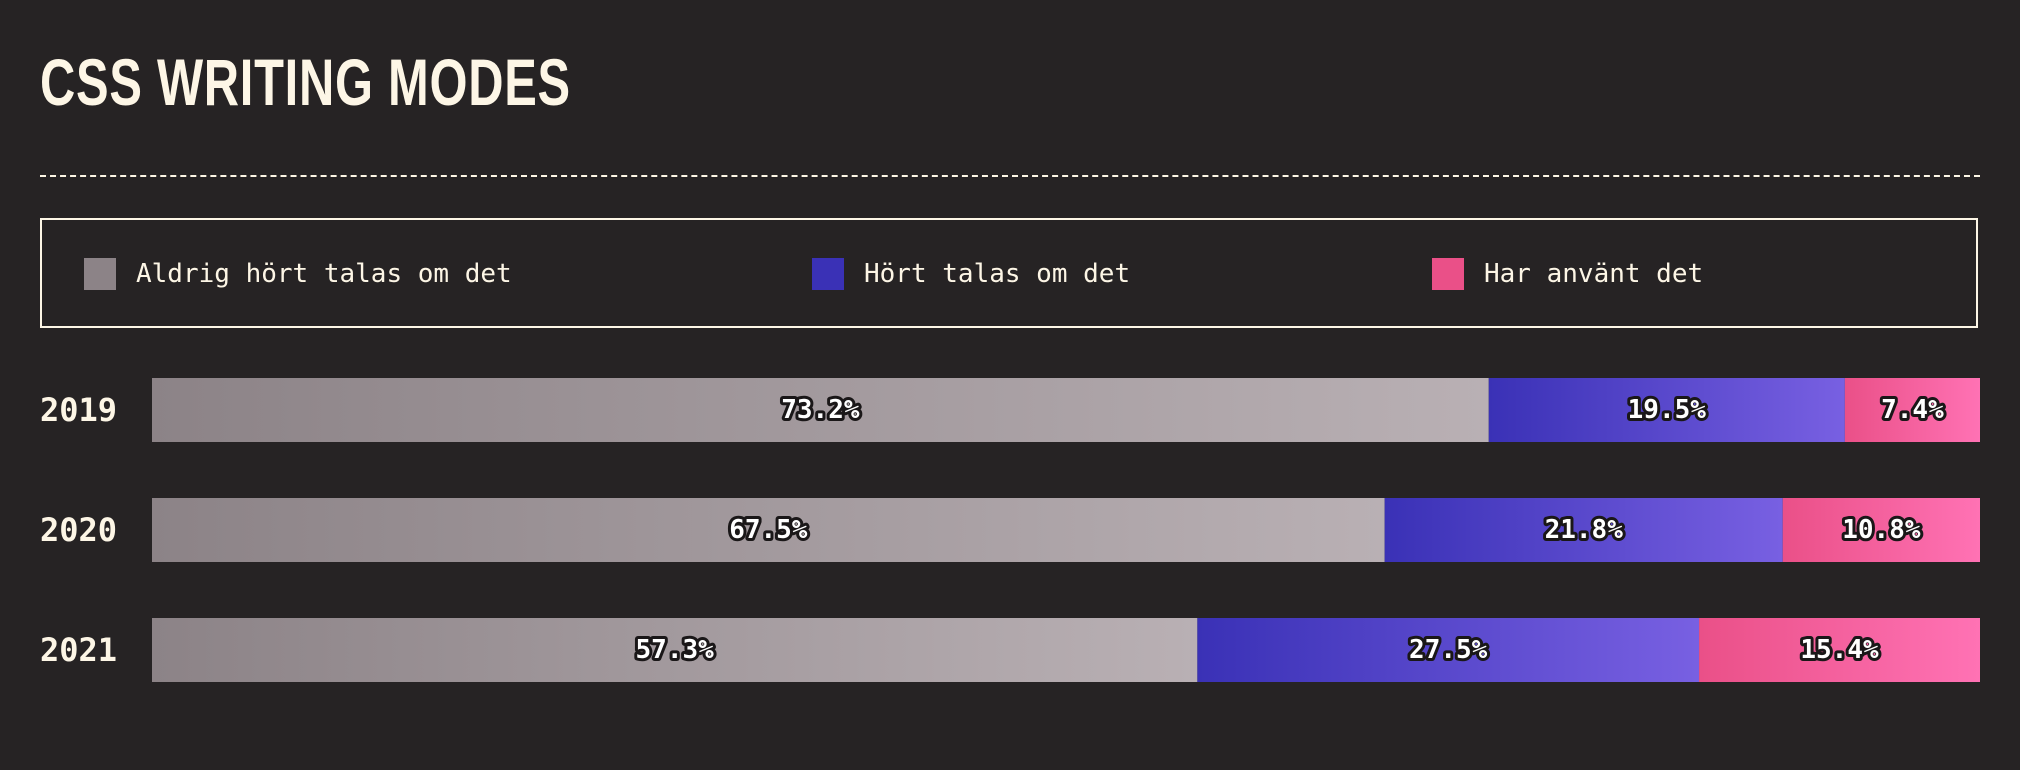  I want to click on value-label-2019-never-heard: 73.2%, so click(820, 410).